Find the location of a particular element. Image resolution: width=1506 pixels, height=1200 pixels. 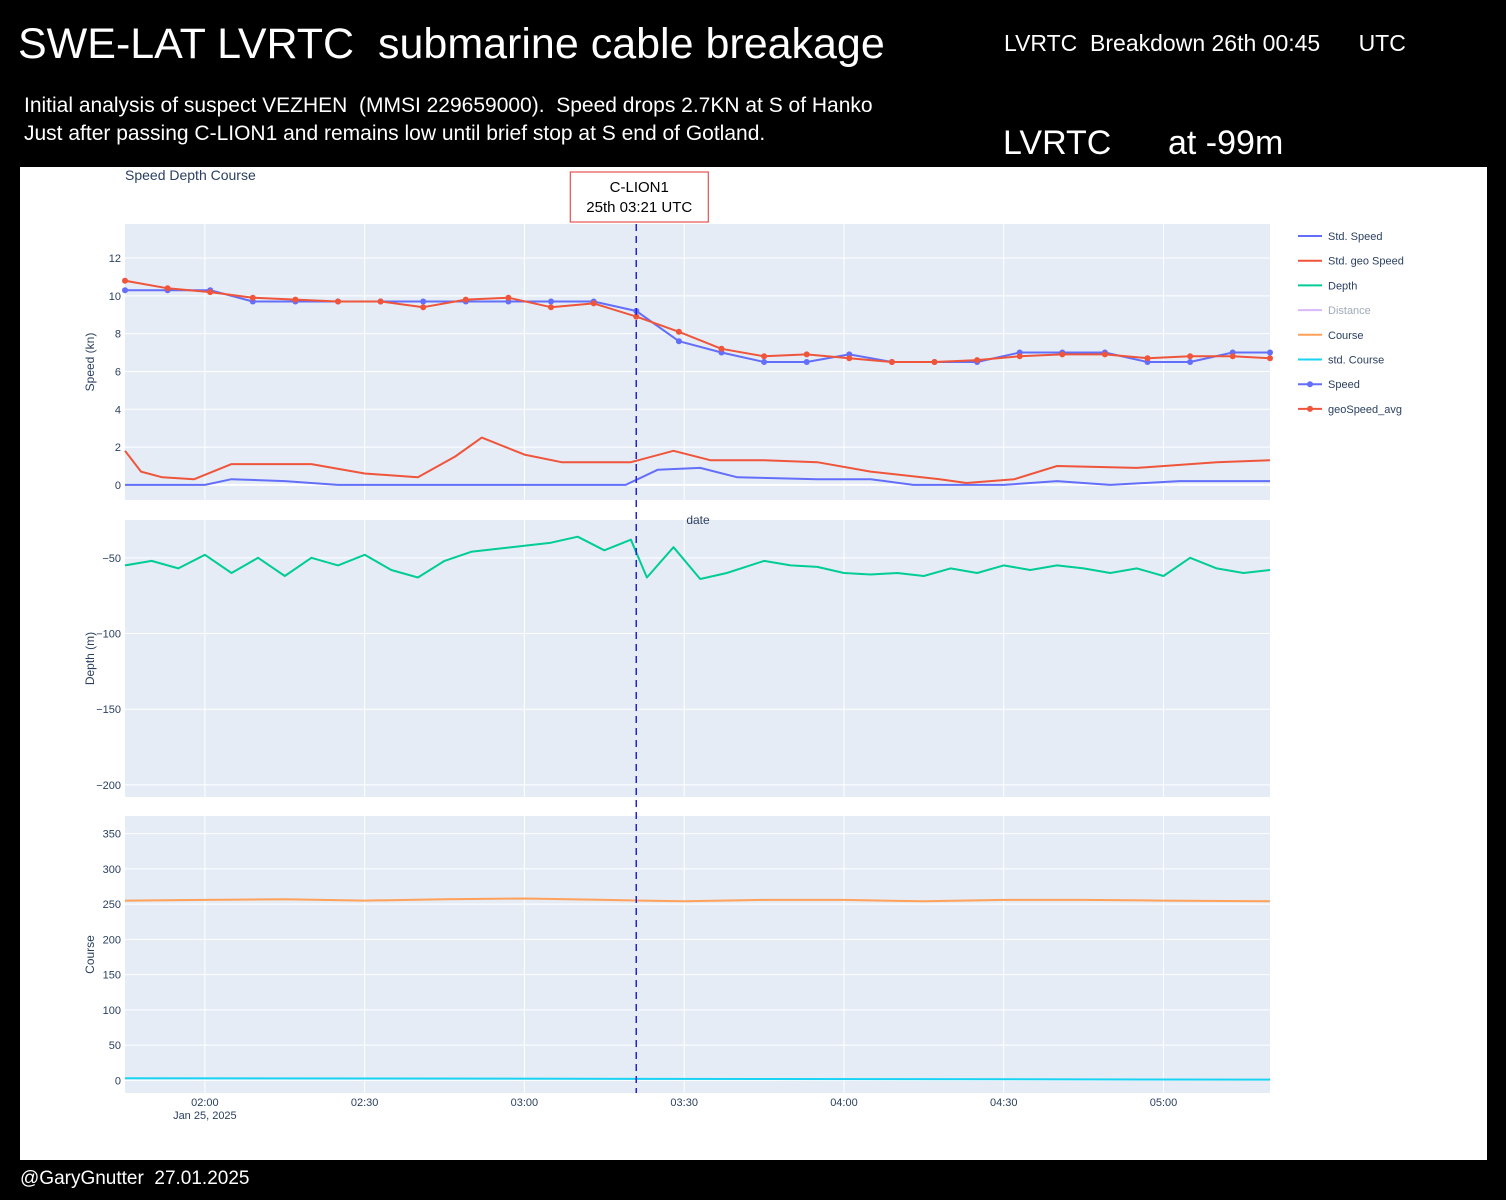

cable-depth-label: LVRTC at -99m is located at coordinates (1143, 143).